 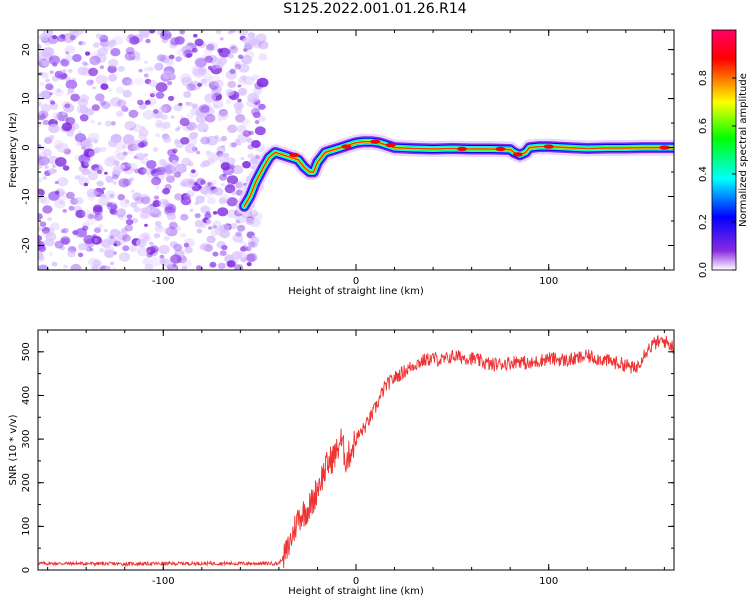 I want to click on snr-y-tick-label: 100, so click(x=26, y=526).